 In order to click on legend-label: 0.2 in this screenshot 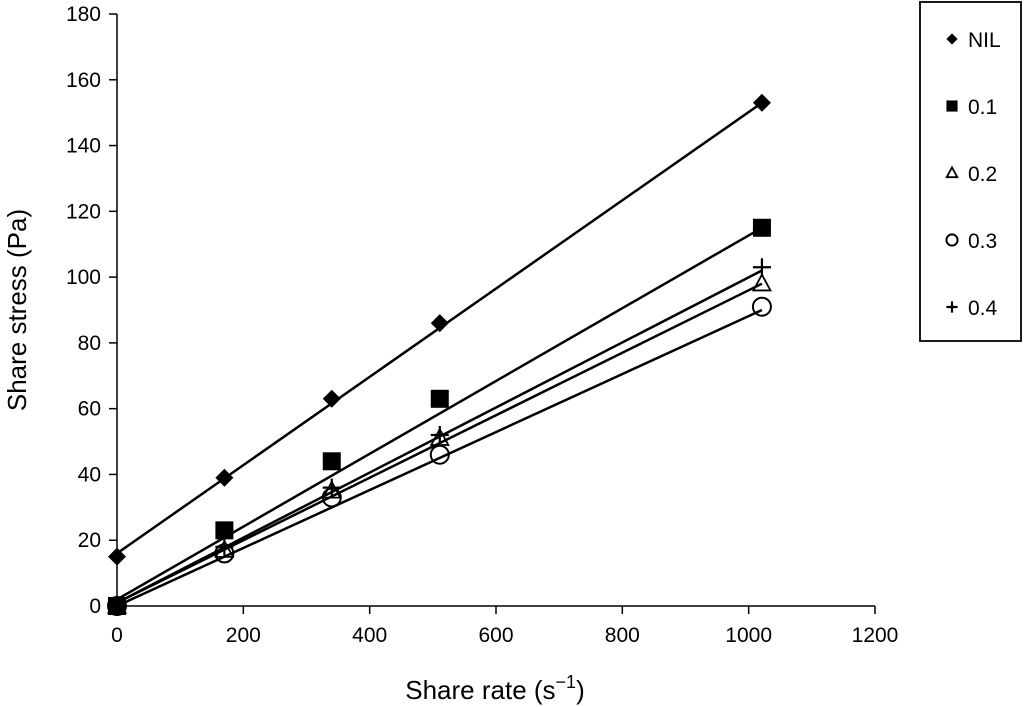, I will do `click(982, 174)`.